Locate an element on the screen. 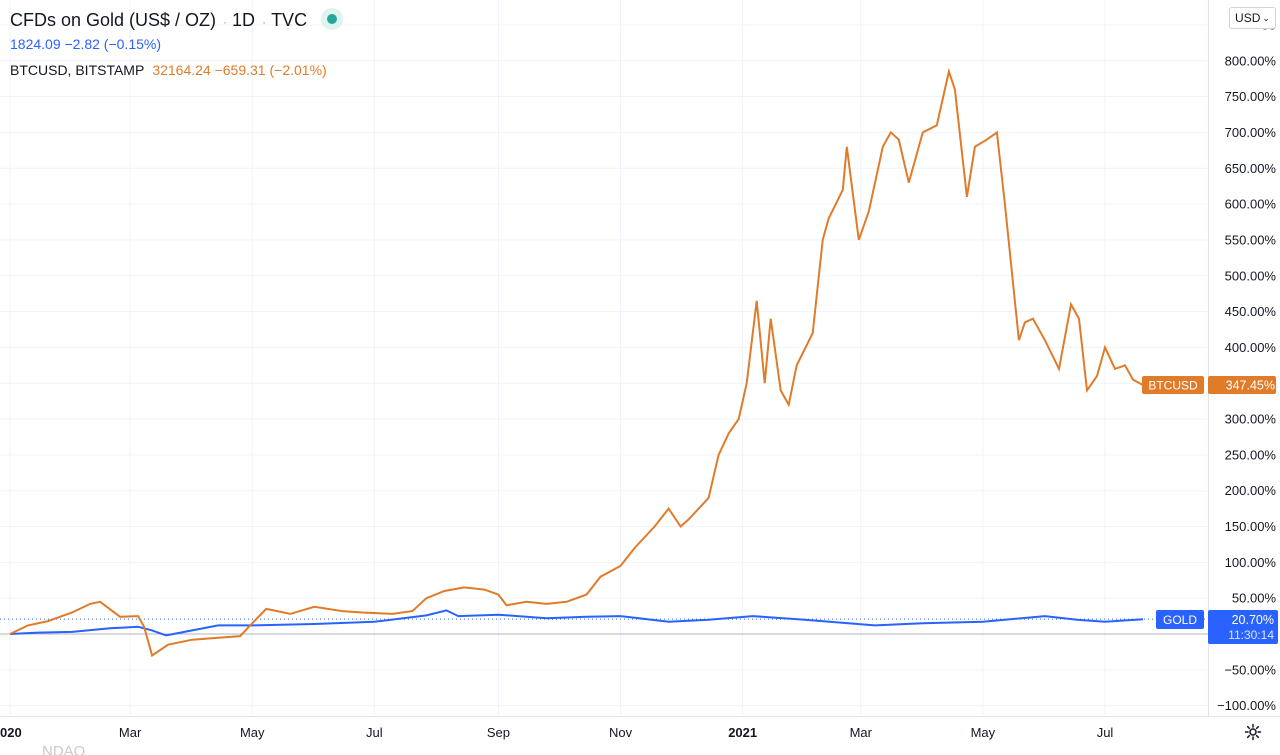 The image size is (1280, 755). x-tick-label: Nov is located at coordinates (621, 732).